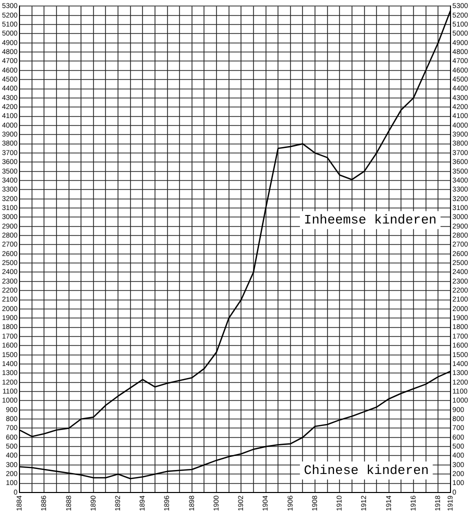  What do you see at coordinates (370, 220) in the screenshot?
I see `text: Inheemse kinderen` at bounding box center [370, 220].